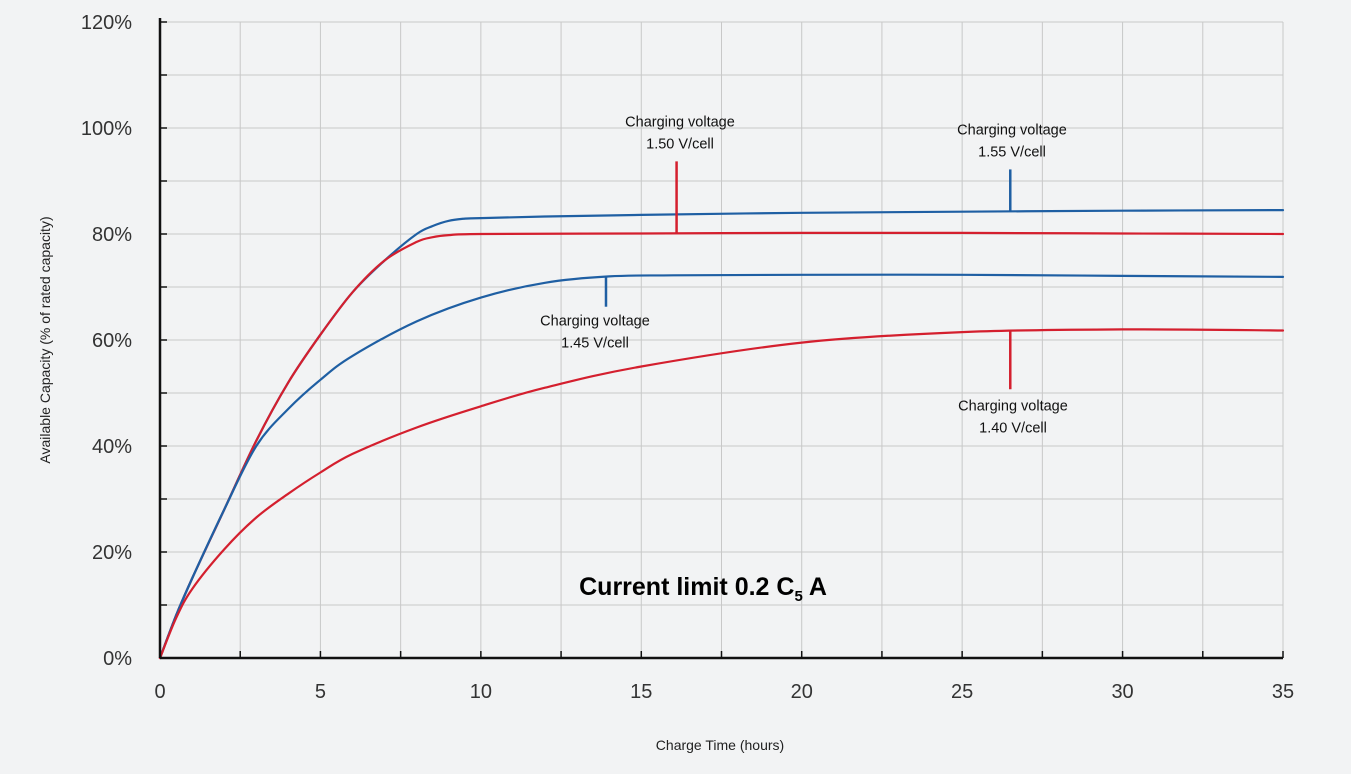  Describe the element at coordinates (45, 339) in the screenshot. I see `y-axis-title: Available Capacity (% of rated capacity)` at that location.